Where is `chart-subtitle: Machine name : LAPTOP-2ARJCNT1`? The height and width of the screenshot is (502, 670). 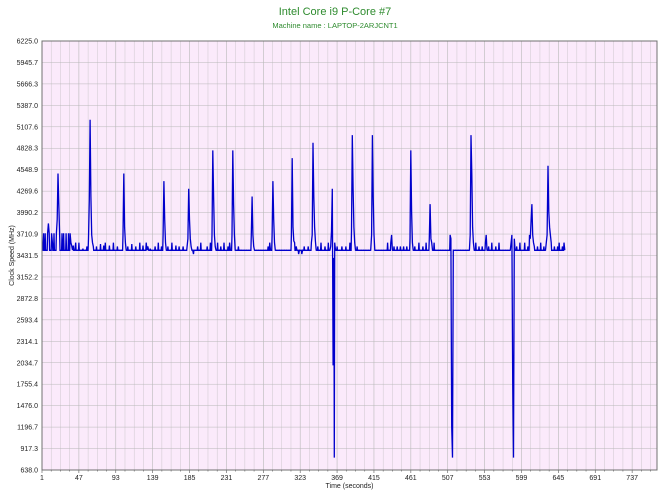 chart-subtitle: Machine name : LAPTOP-2ARJCNT1 is located at coordinates (334, 25).